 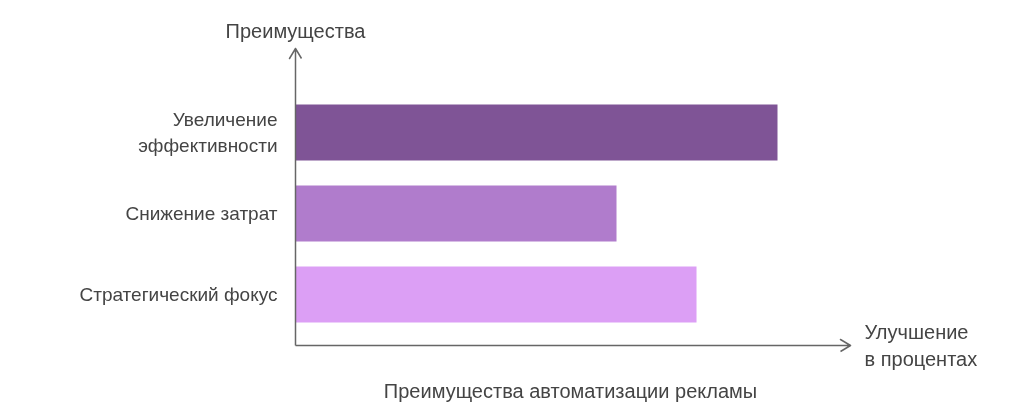 I want to click on y-tick-label: Увеличение эффективности, so click(x=208, y=132).